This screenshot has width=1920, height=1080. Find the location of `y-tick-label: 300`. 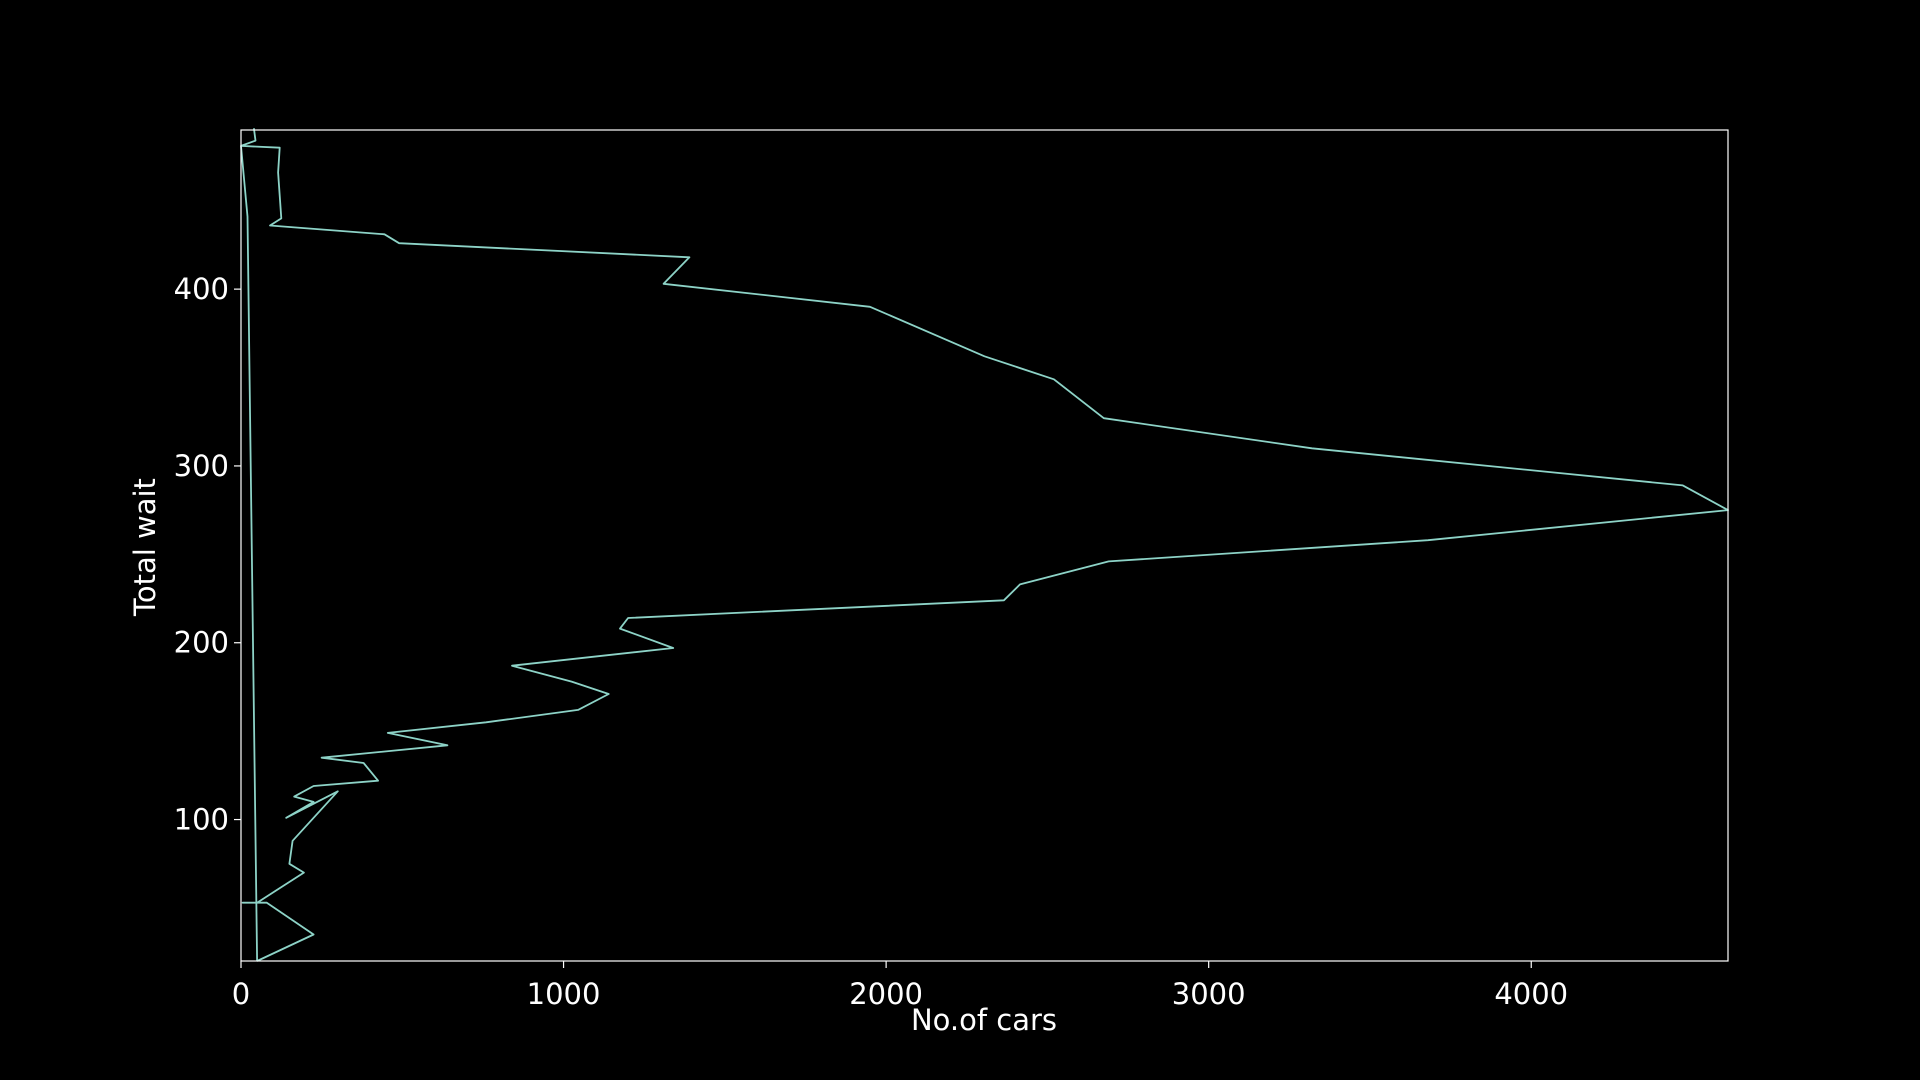

y-tick-label: 300 is located at coordinates (201, 466).